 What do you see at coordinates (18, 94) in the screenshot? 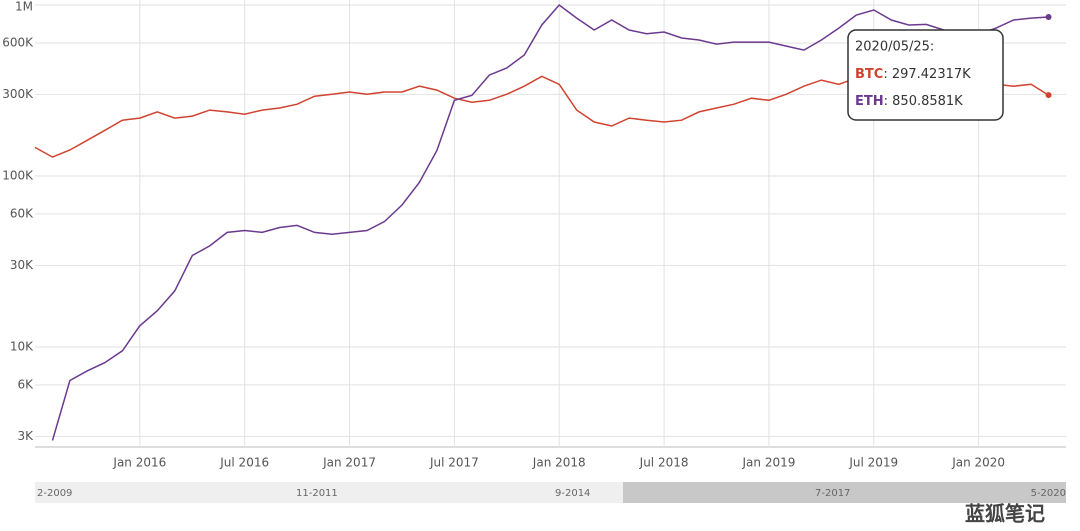
I see `y-tick-label: 300K` at bounding box center [18, 94].